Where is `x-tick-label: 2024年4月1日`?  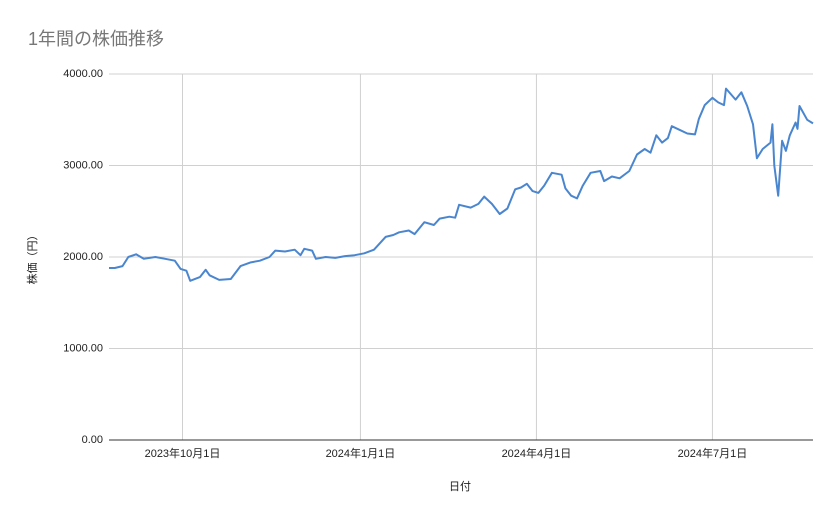
x-tick-label: 2024年4月1日 is located at coordinates (537, 453).